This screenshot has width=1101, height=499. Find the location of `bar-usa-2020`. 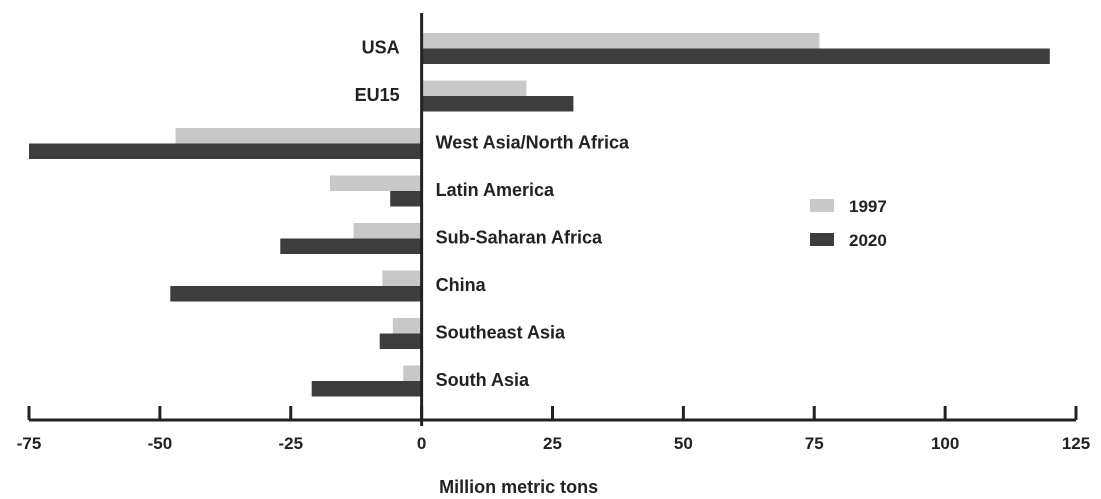

bar-usa-2020 is located at coordinates (735, 56).